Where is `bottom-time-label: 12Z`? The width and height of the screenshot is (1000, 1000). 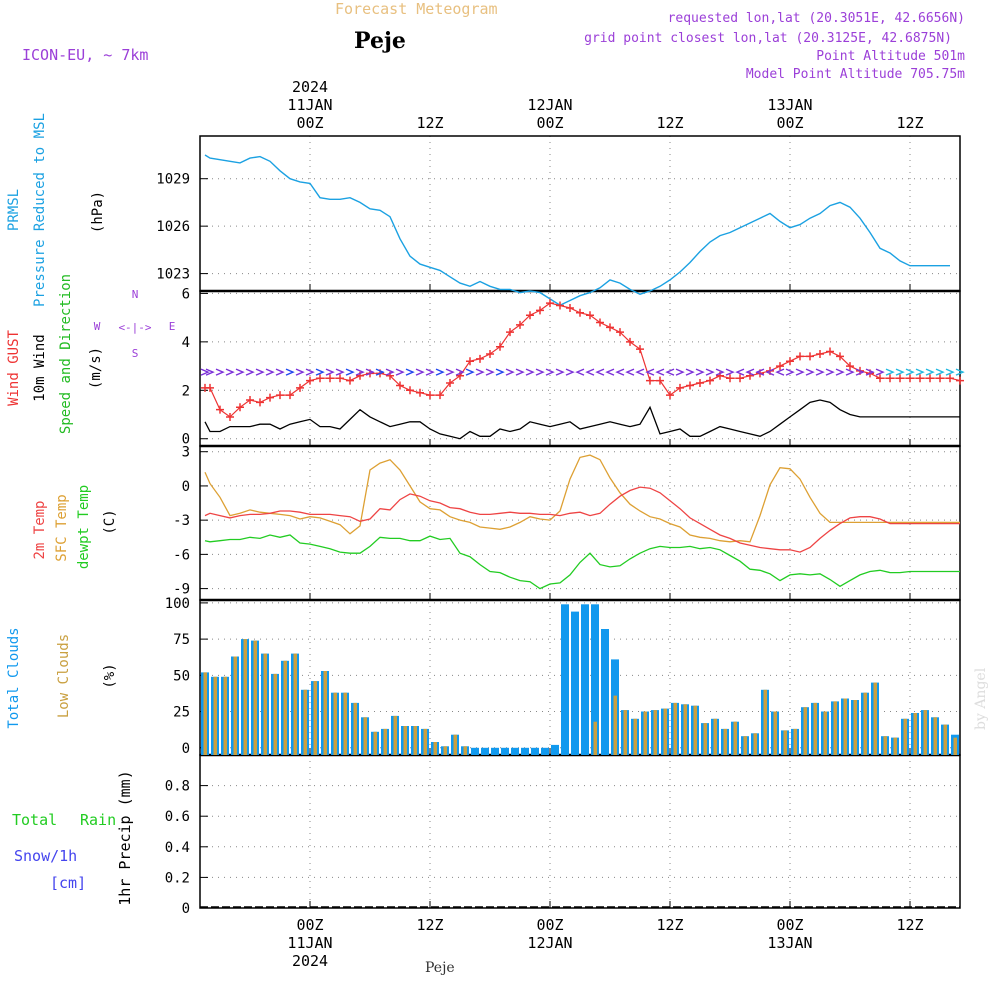
bottom-time-label: 12Z is located at coordinates (909, 925).